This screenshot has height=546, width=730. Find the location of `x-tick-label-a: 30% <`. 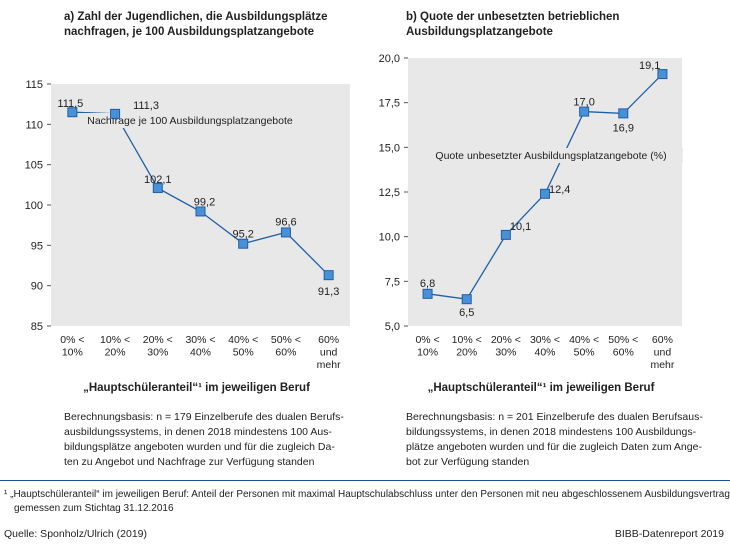

x-tick-label-a: 30% < is located at coordinates (200, 340).